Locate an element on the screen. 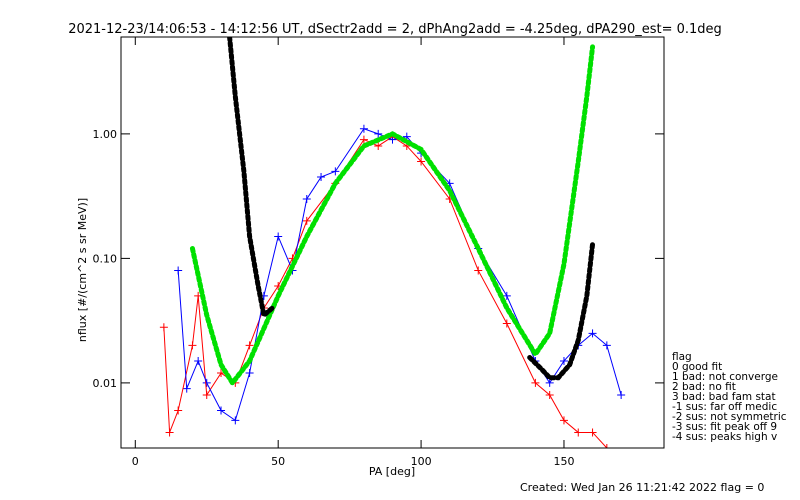 This screenshot has height=500, width=800. x-tick-label: 100 is located at coordinates (421, 461).